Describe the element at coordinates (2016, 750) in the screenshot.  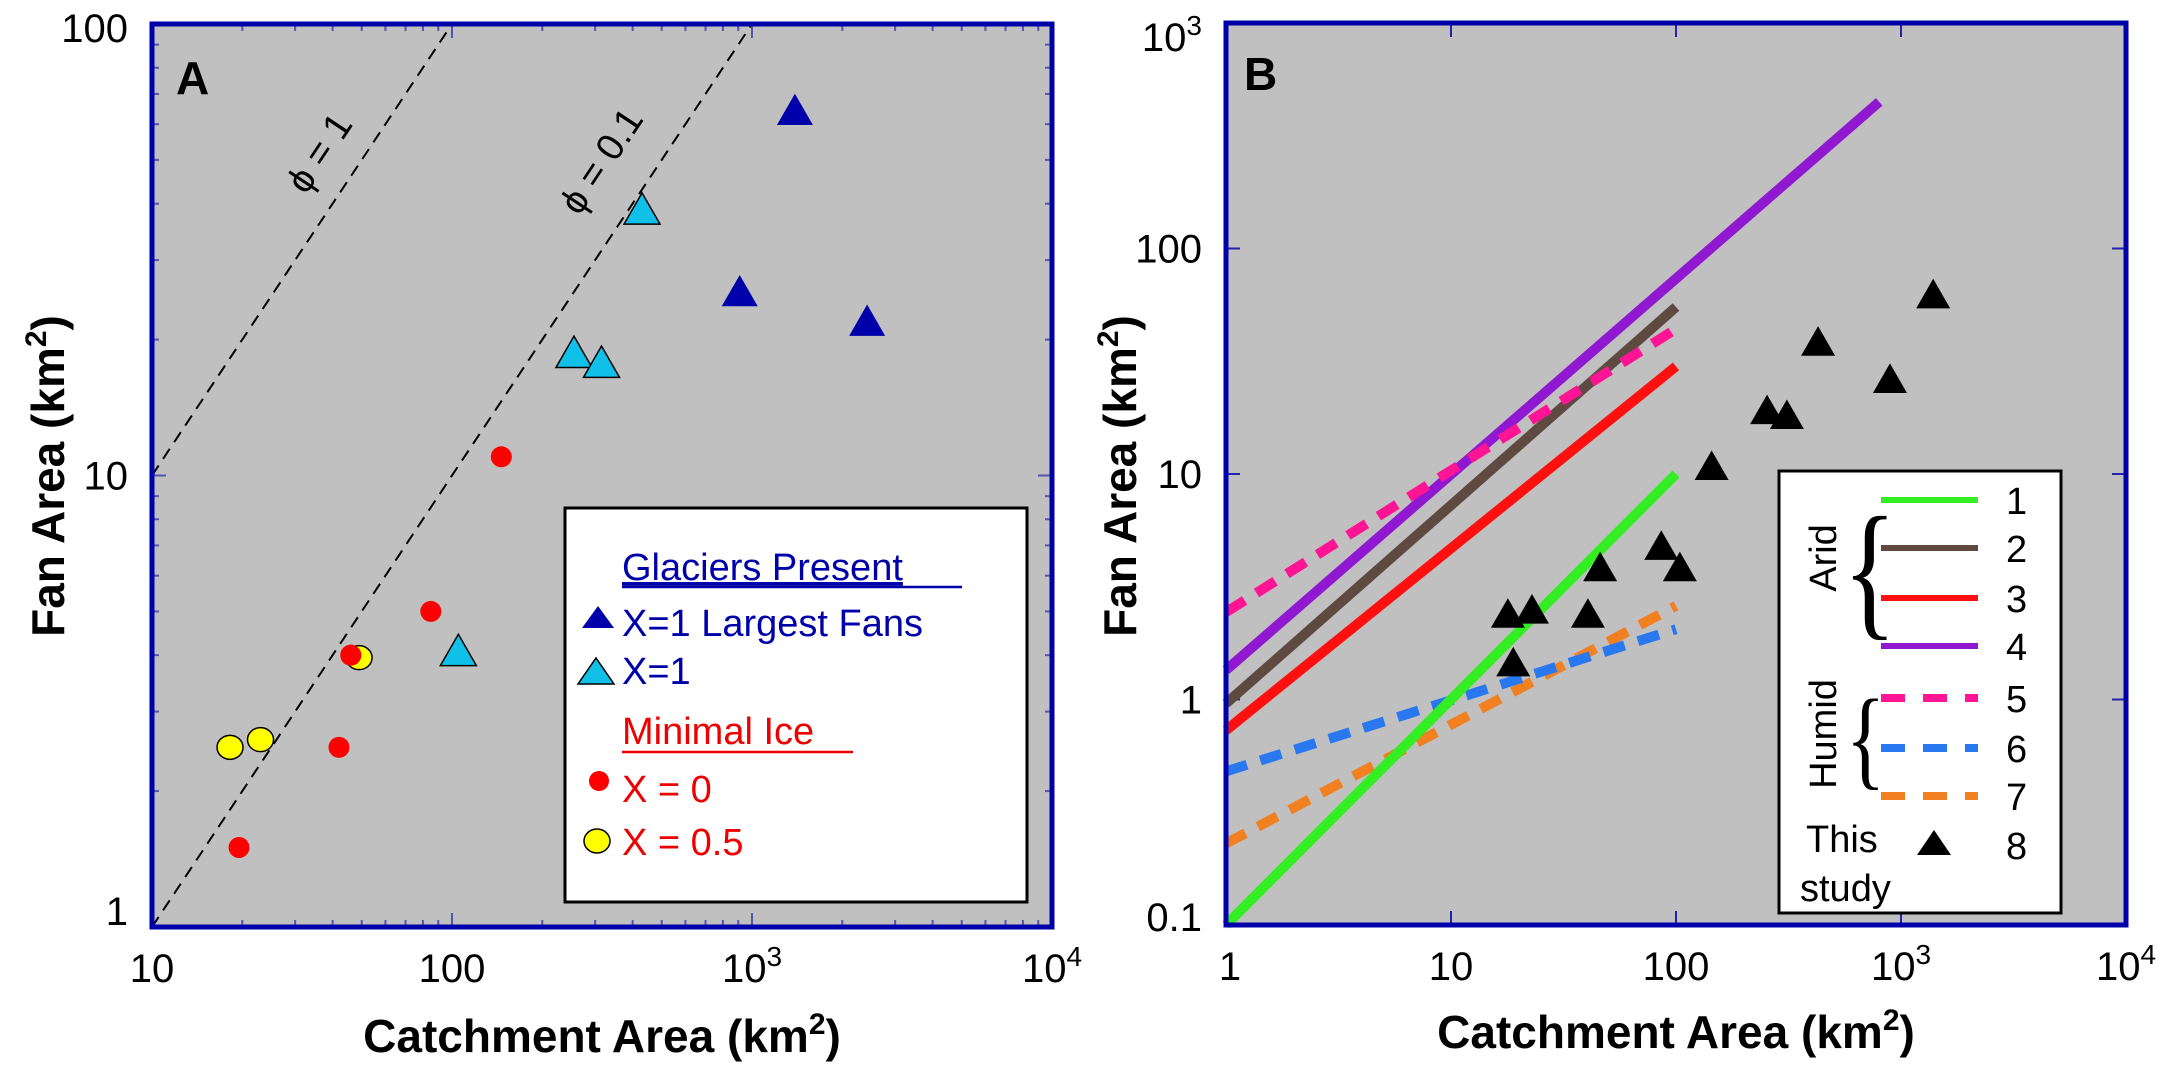
I see `legend-number-6: 6` at that location.